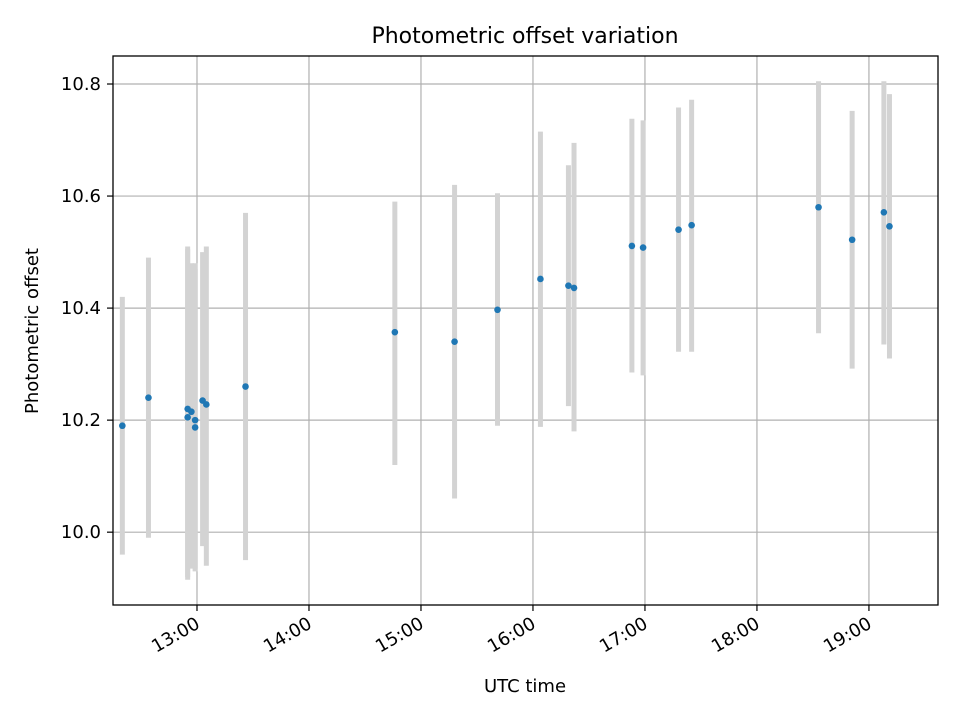 The image size is (960, 720). What do you see at coordinates (81, 84) in the screenshot?
I see `y-tick-label: 10.8` at bounding box center [81, 84].